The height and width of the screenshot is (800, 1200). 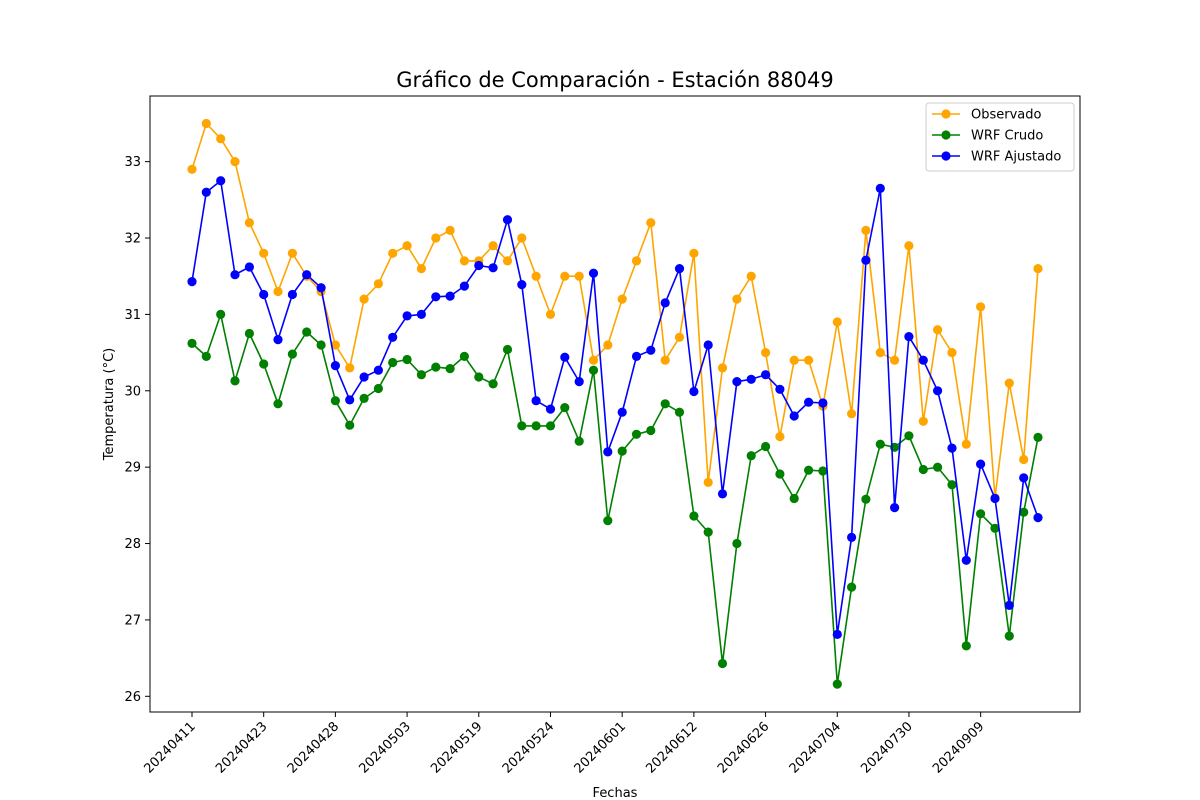 What do you see at coordinates (615, 793) in the screenshot?
I see `x-axis-title: Fechas` at bounding box center [615, 793].